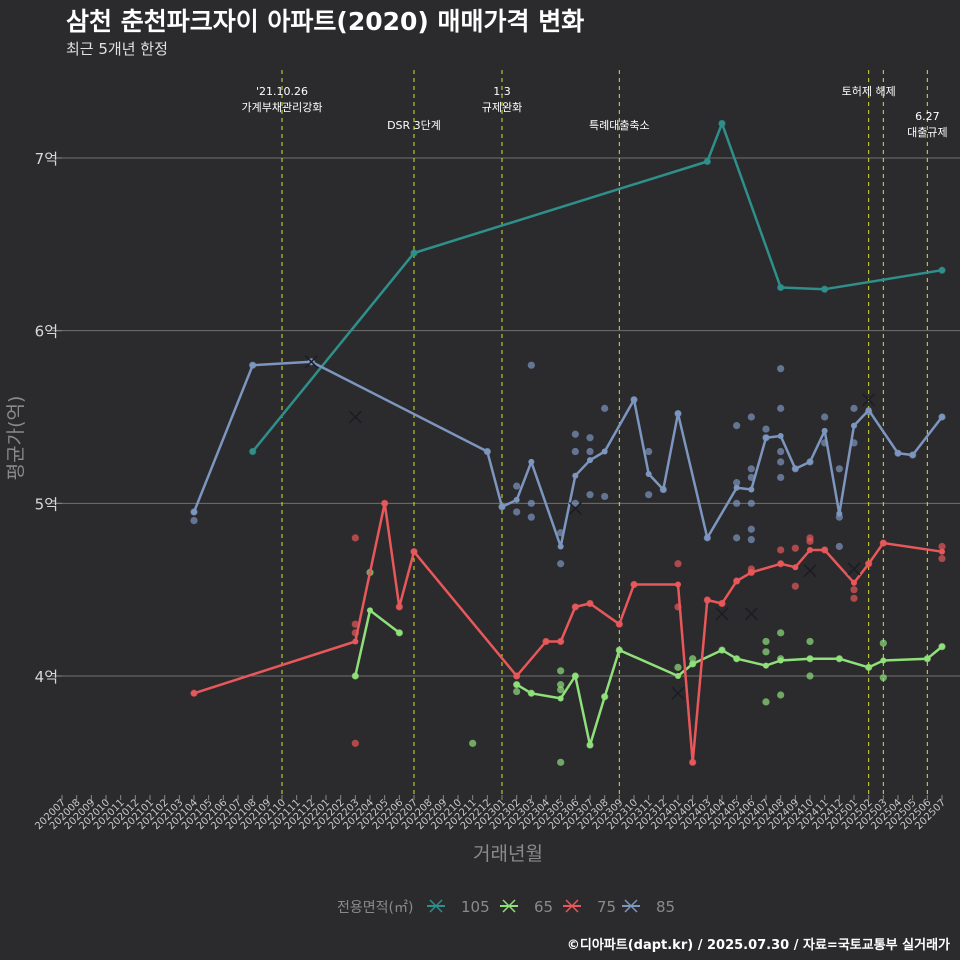 The width and height of the screenshot is (960, 960). Describe the element at coordinates (375, 908) in the screenshot. I see `legend-title: 전용면적(㎡)` at that location.